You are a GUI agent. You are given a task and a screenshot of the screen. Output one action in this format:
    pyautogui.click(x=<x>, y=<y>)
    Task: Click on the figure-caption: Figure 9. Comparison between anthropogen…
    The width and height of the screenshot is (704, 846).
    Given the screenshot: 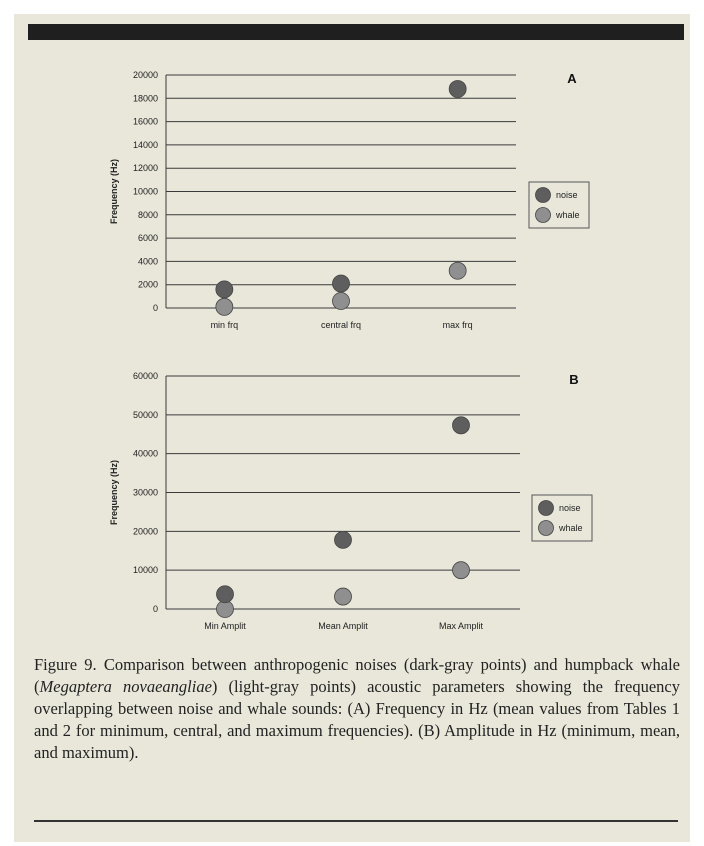 What is the action you would take?
    pyautogui.click(x=357, y=709)
    